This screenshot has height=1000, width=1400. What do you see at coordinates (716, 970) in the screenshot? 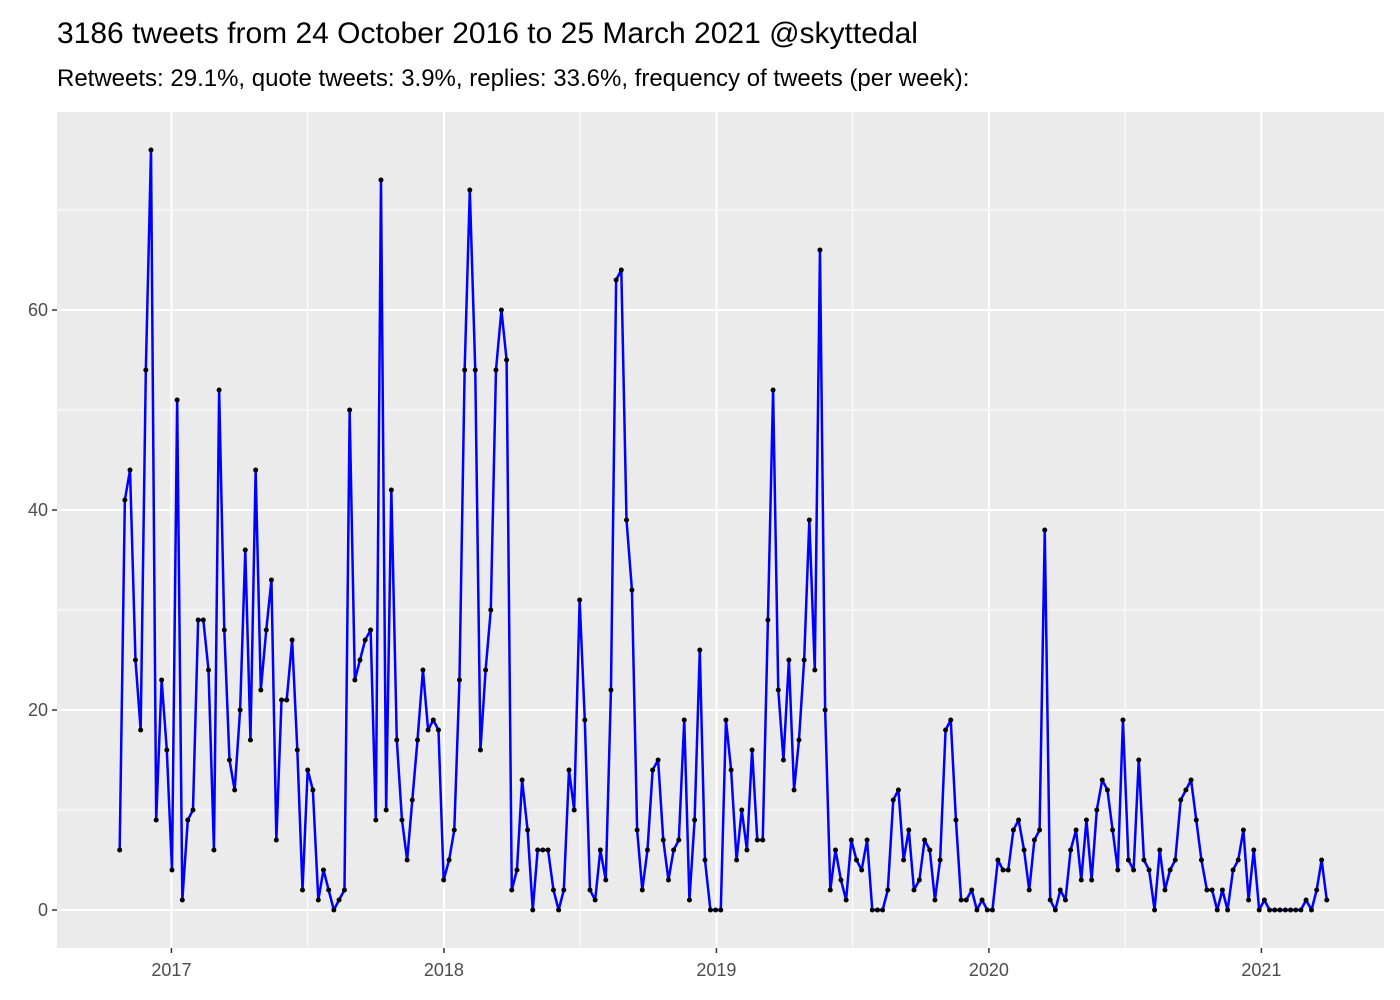
I see `x-tick-label: 2019` at bounding box center [716, 970].